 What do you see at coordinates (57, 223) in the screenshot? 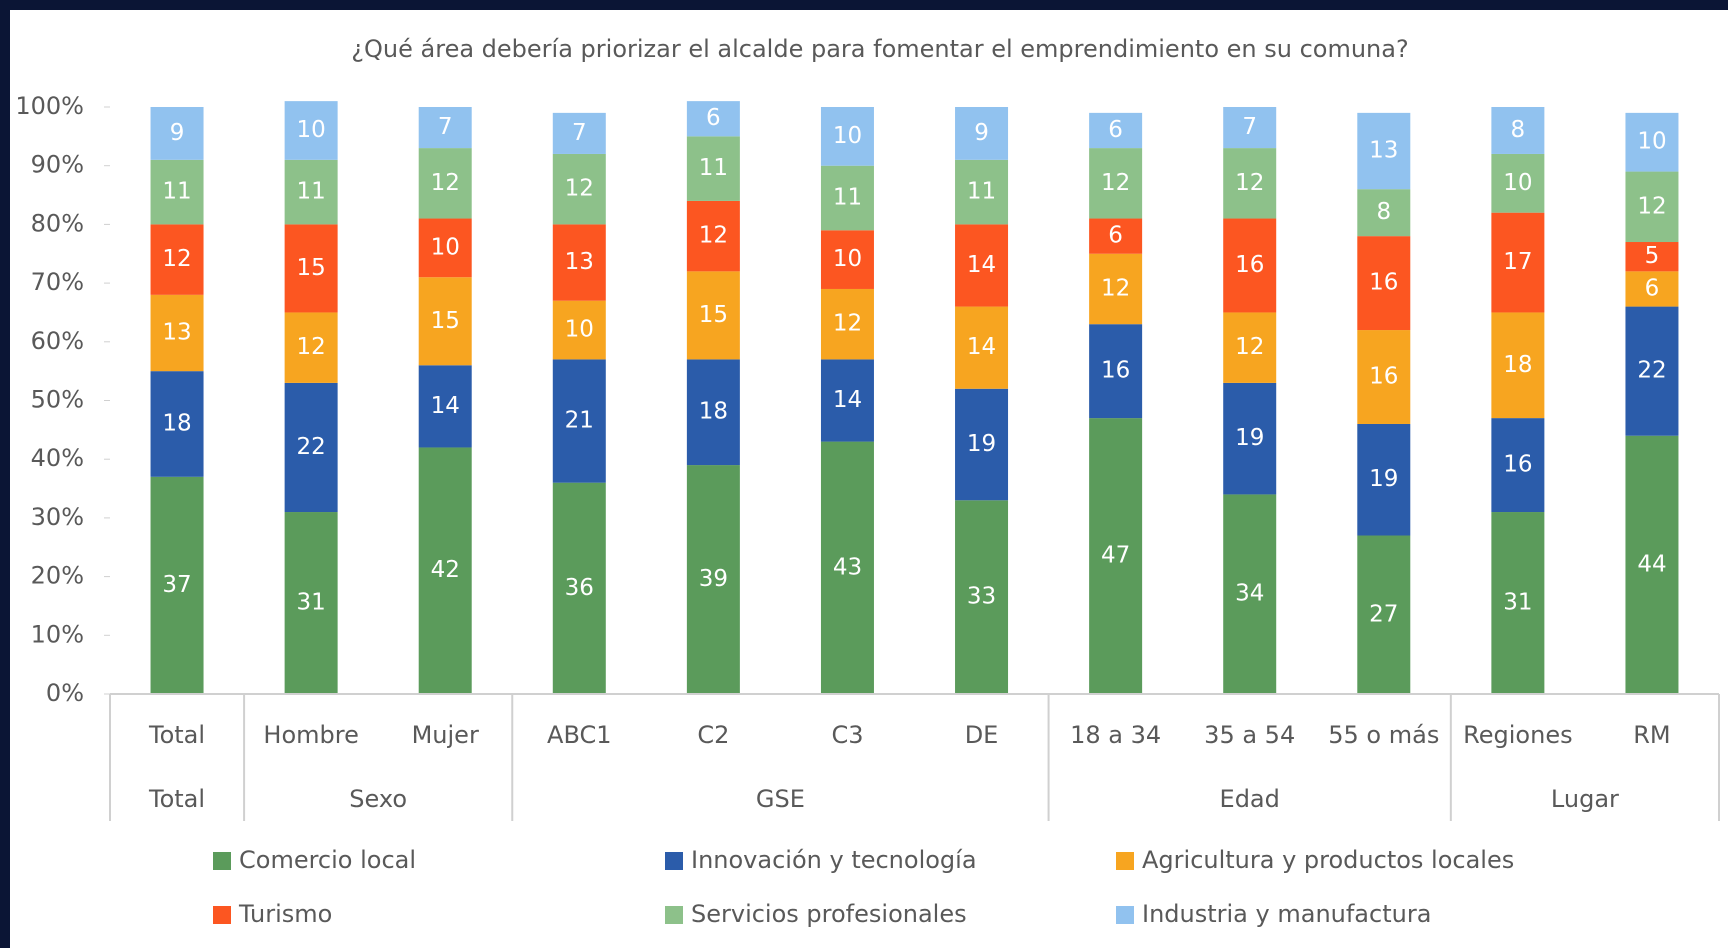
I see `y-tick-label: 80%` at bounding box center [57, 223].